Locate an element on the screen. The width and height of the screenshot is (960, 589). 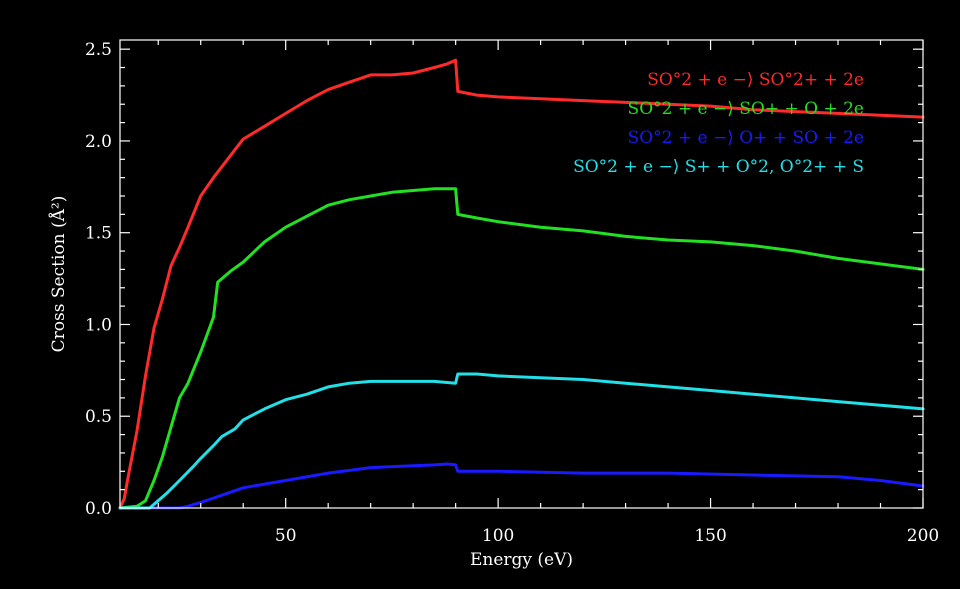
y-tick-label: 1.5 is located at coordinates (98, 234).